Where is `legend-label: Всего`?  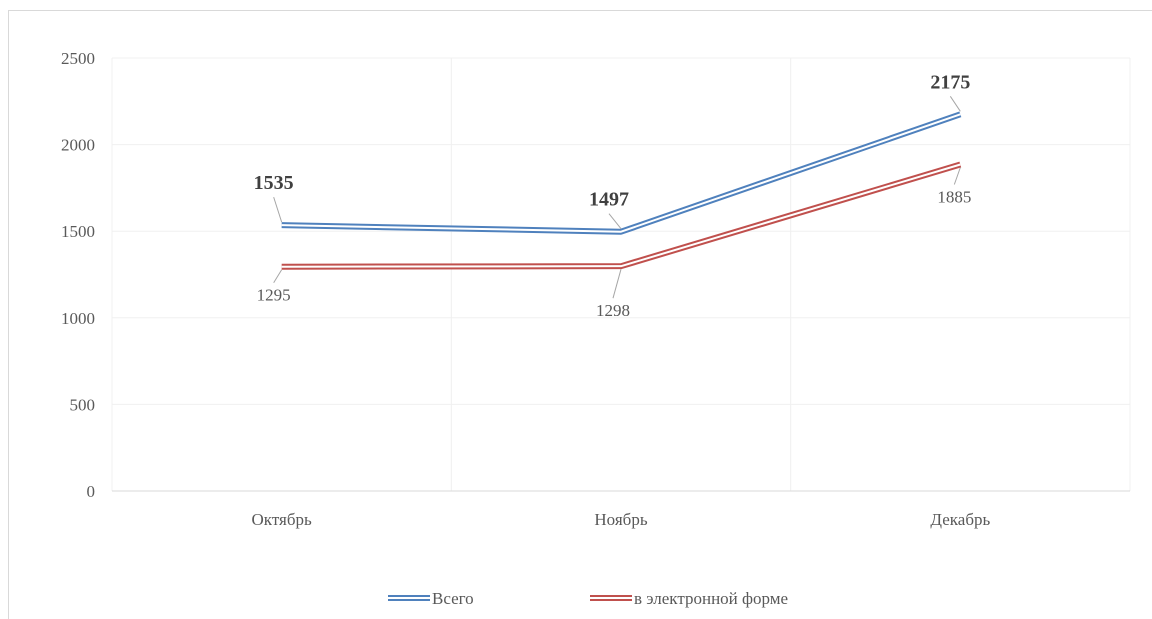 legend-label: Всего is located at coordinates (453, 598).